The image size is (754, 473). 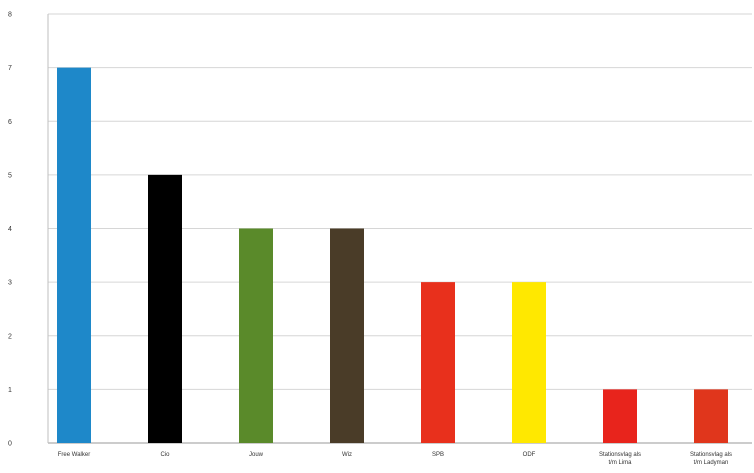 What do you see at coordinates (74, 455) in the screenshot?
I see `x-tick-label: Free Walker` at bounding box center [74, 455].